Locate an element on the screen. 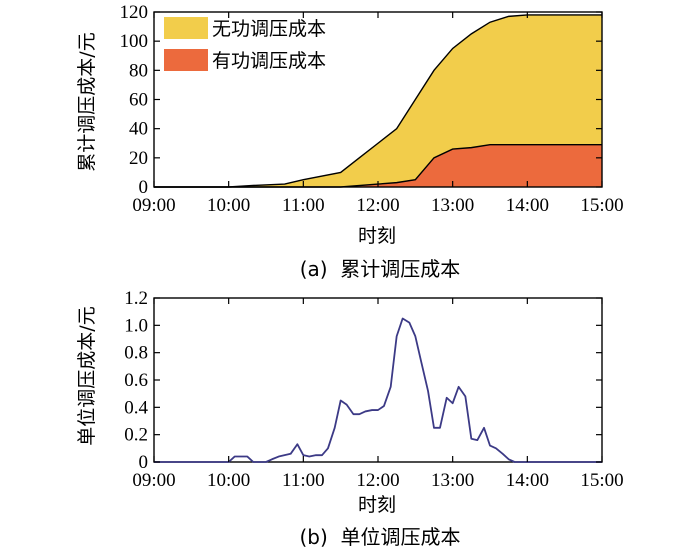 This screenshot has width=700, height=552. y-tick-label: 40 is located at coordinates (138, 129).